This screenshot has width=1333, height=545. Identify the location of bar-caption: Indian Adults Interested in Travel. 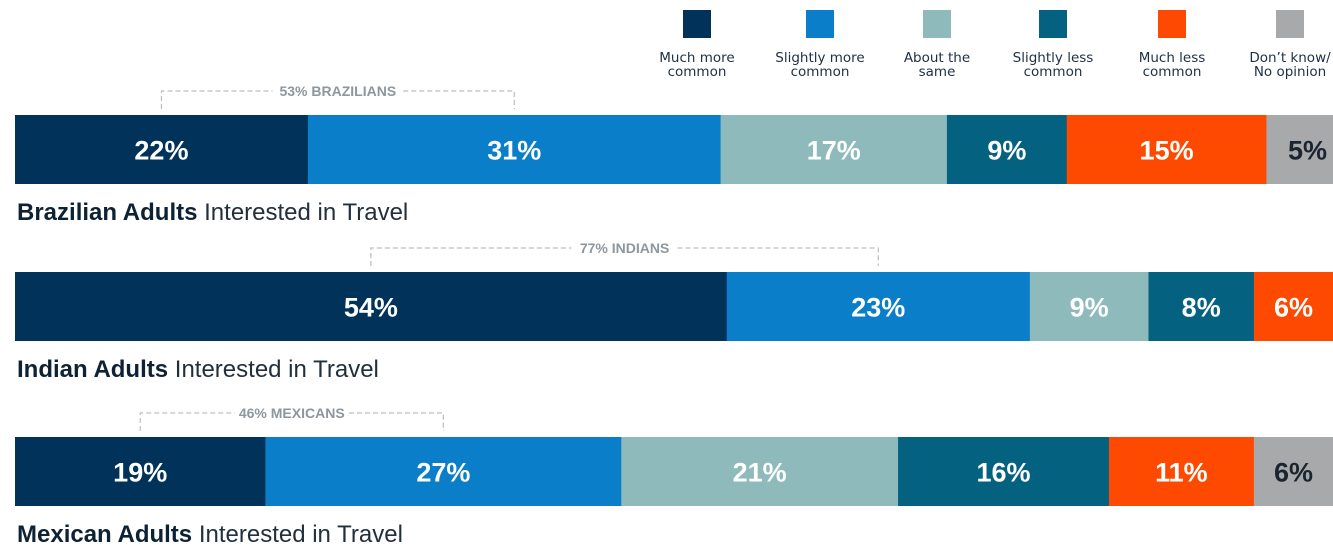
(198, 369).